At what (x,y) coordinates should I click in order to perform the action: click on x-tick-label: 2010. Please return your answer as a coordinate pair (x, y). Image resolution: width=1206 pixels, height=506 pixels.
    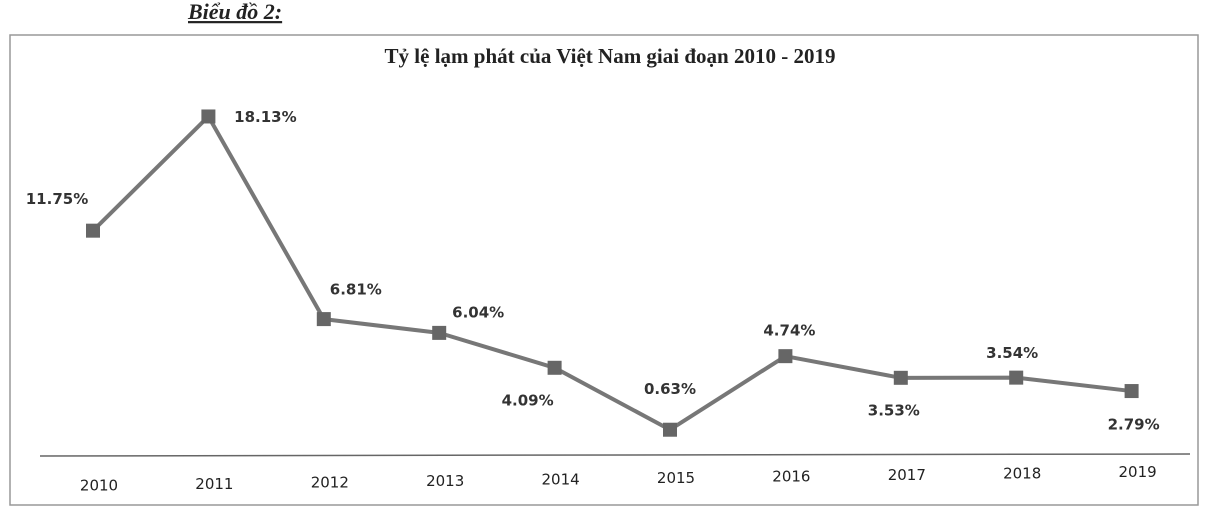
    Looking at the image, I should click on (99, 486).